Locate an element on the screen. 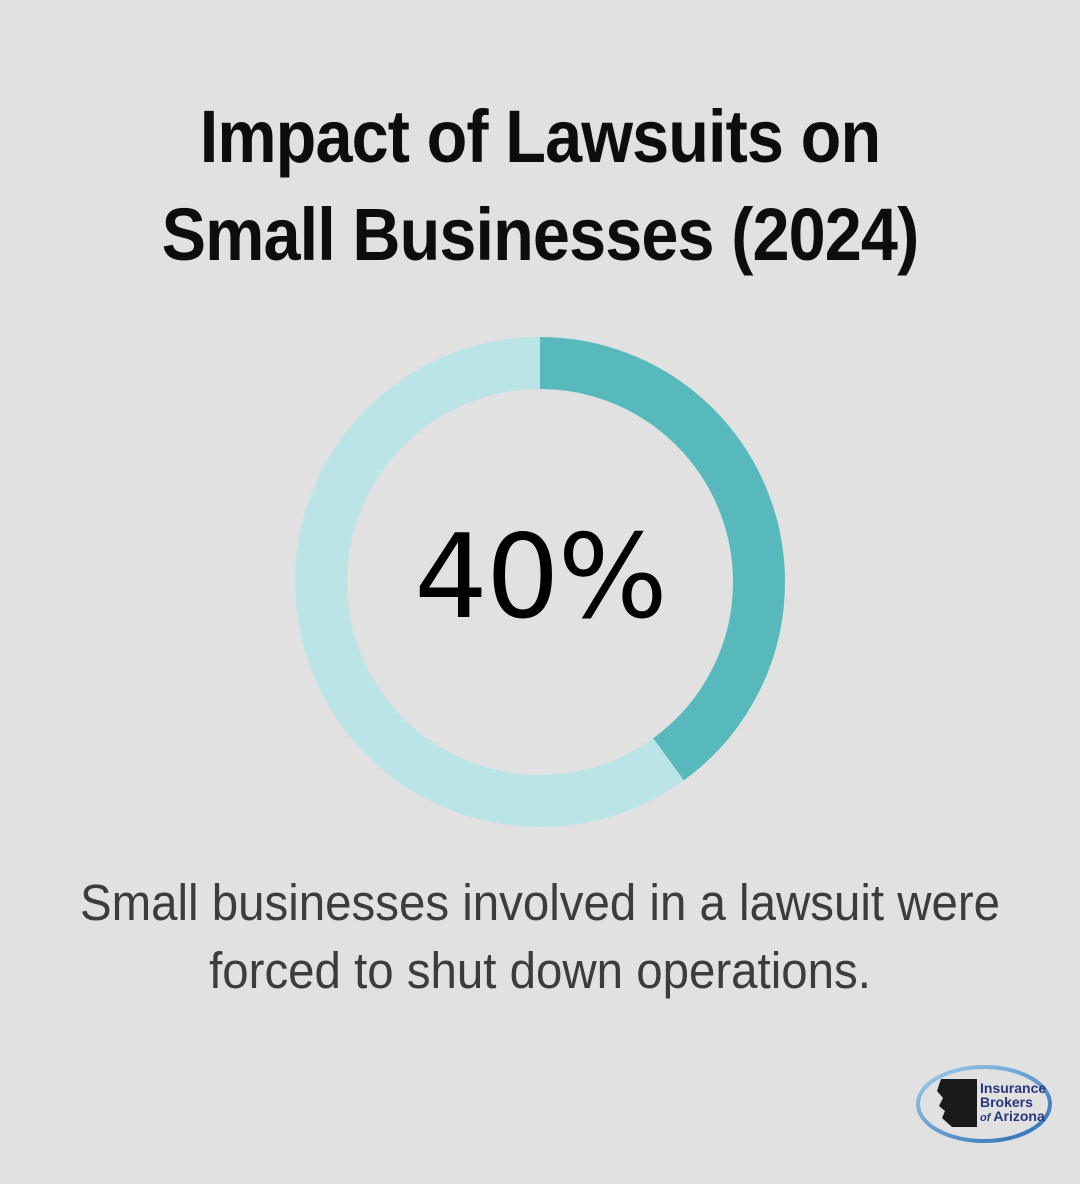 This screenshot has width=1080, height=1184. donut-center-label: 40% is located at coordinates (541, 577).